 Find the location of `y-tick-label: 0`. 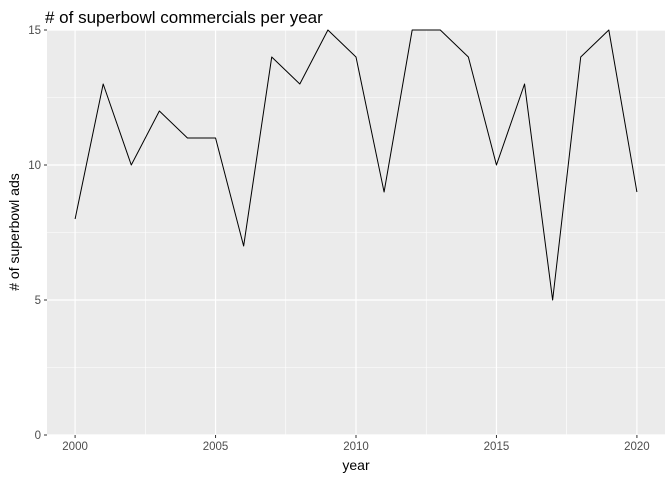

y-tick-label: 0 is located at coordinates (38, 436).